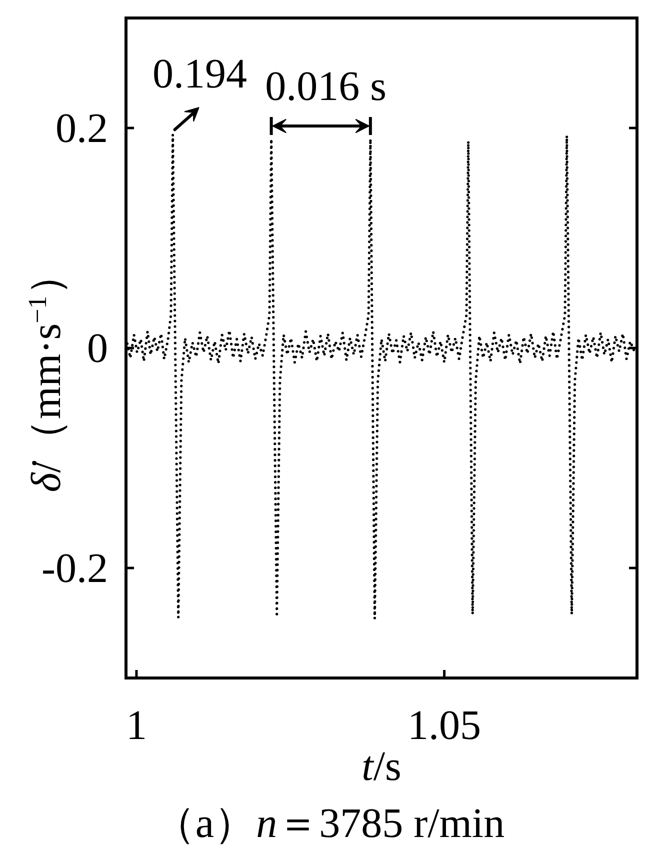 This screenshot has width=658, height=855. Describe the element at coordinates (82, 129) in the screenshot. I see `y-tick-label: 0.2` at that location.